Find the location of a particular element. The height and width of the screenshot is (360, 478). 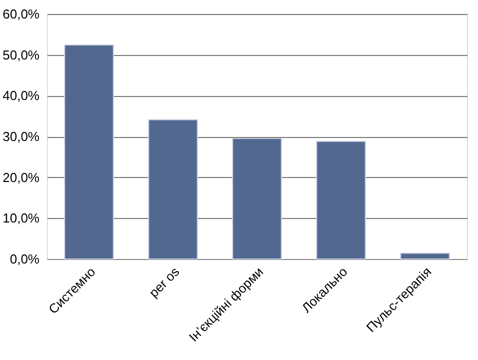

y-tick-label: 0,0% is located at coordinates (25, 259).